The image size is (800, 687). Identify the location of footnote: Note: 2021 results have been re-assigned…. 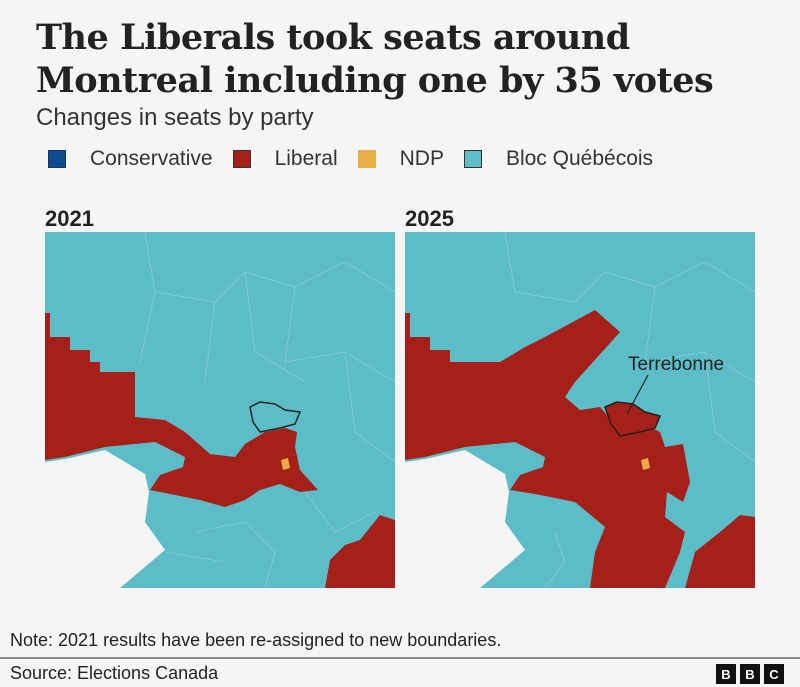
(256, 640).